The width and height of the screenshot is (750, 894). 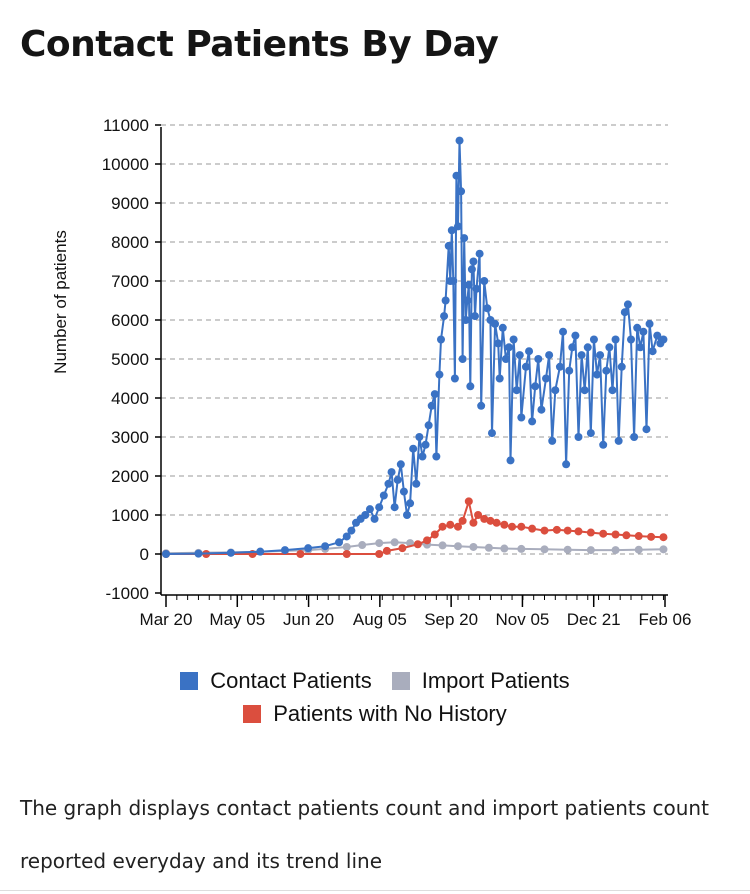 I want to click on legend-swatch-no-history, so click(x=252, y=714).